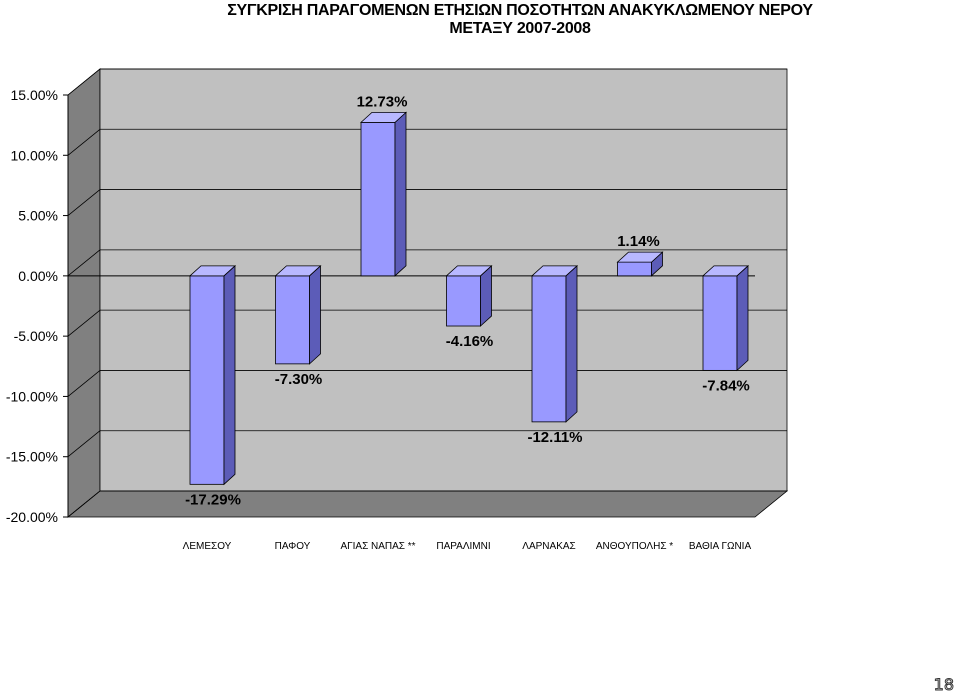 The height and width of the screenshot is (698, 960). I want to click on category-label: ΛΕΜΕΣΟΥ, so click(207, 546).